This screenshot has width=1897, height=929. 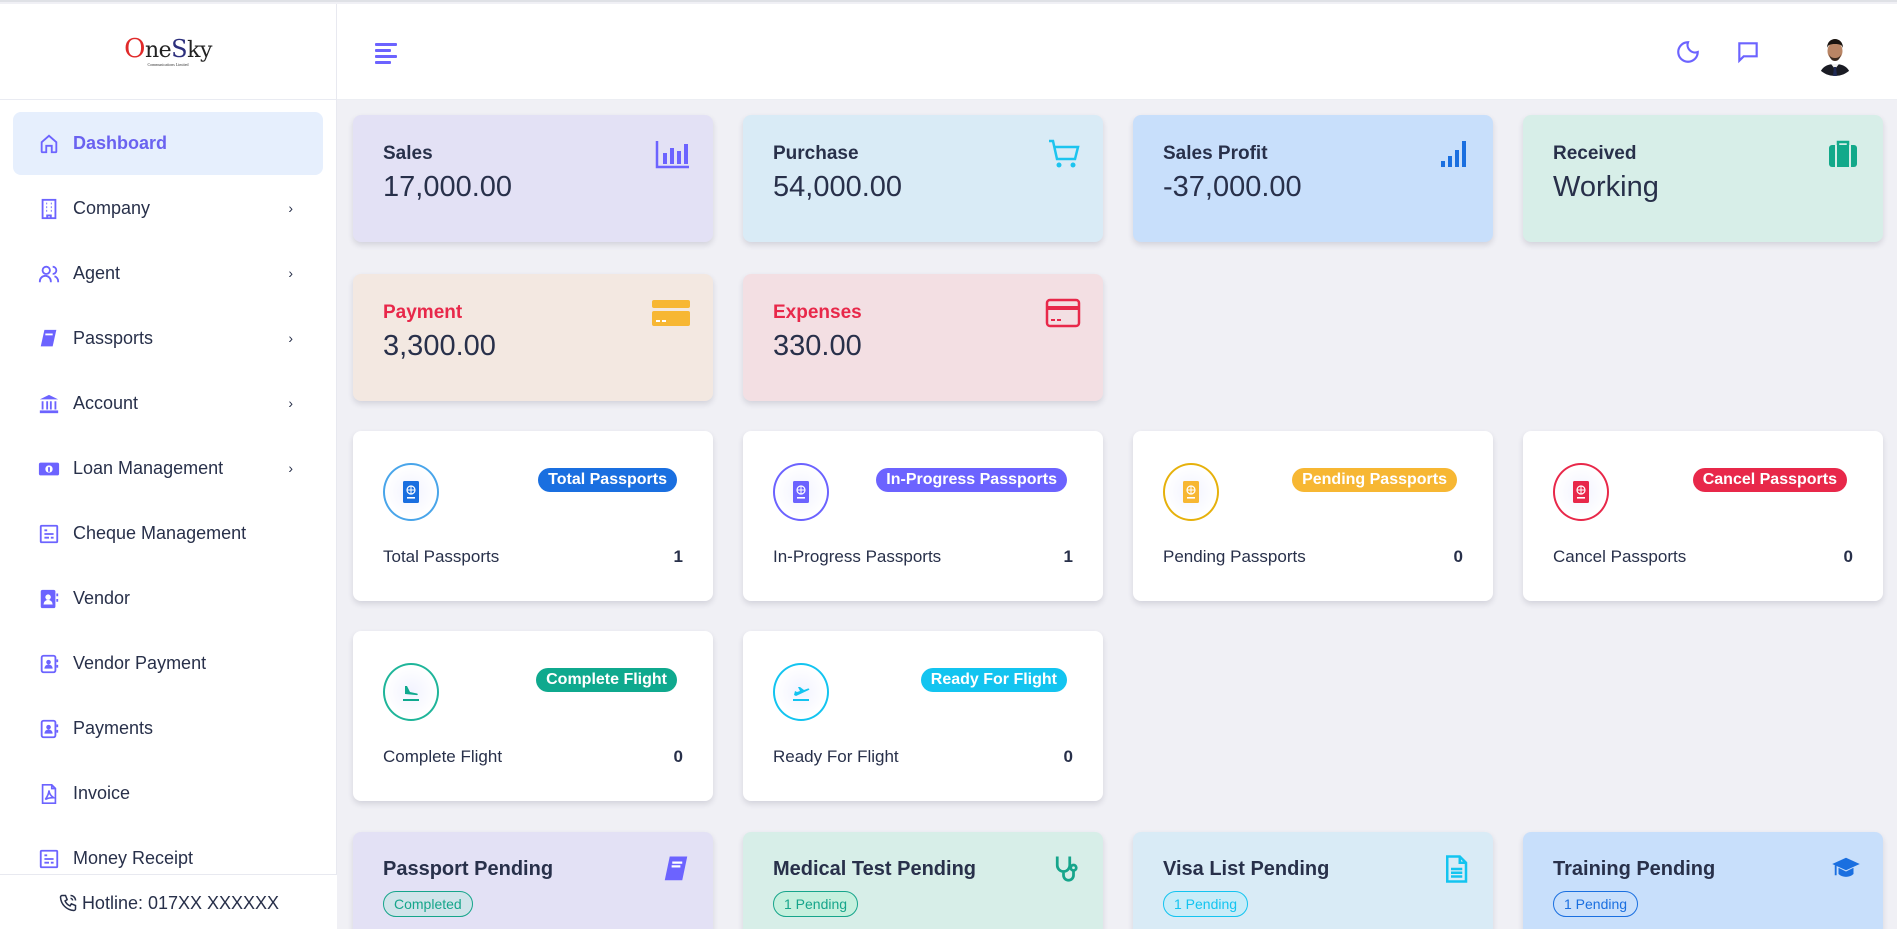 What do you see at coordinates (120, 143) in the screenshot?
I see `sidebar-item-label: Dashboard` at bounding box center [120, 143].